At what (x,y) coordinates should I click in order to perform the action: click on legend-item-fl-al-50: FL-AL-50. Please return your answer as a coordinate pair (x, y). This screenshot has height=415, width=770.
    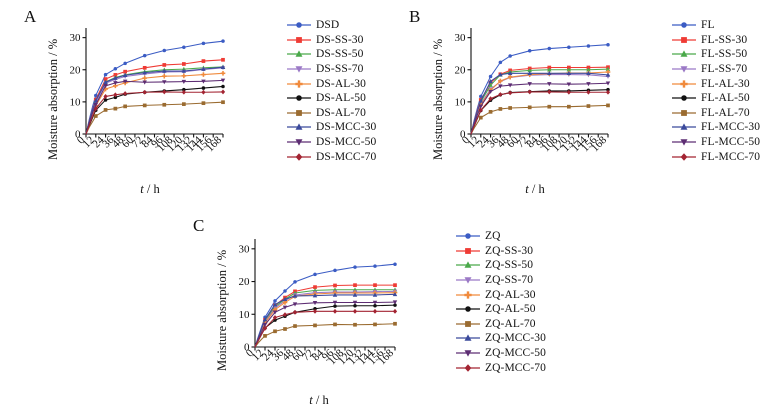
    Looking at the image, I should click on (715, 98).